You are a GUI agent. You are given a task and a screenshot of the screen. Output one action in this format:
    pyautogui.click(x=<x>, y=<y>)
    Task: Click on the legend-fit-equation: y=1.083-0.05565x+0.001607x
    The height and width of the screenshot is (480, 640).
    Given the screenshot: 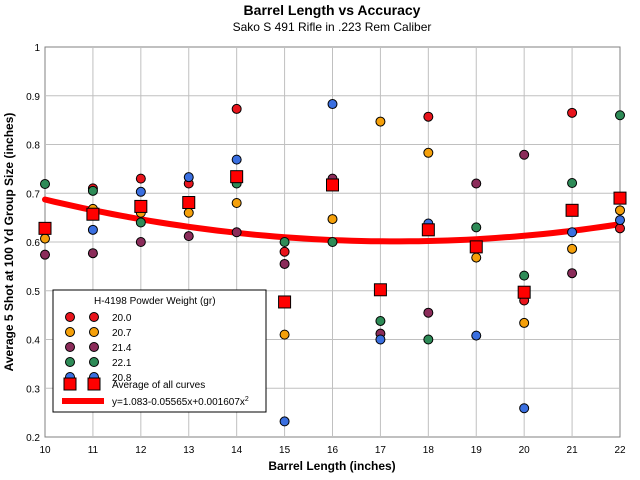 What is the action you would take?
    pyautogui.click(x=178, y=402)
    